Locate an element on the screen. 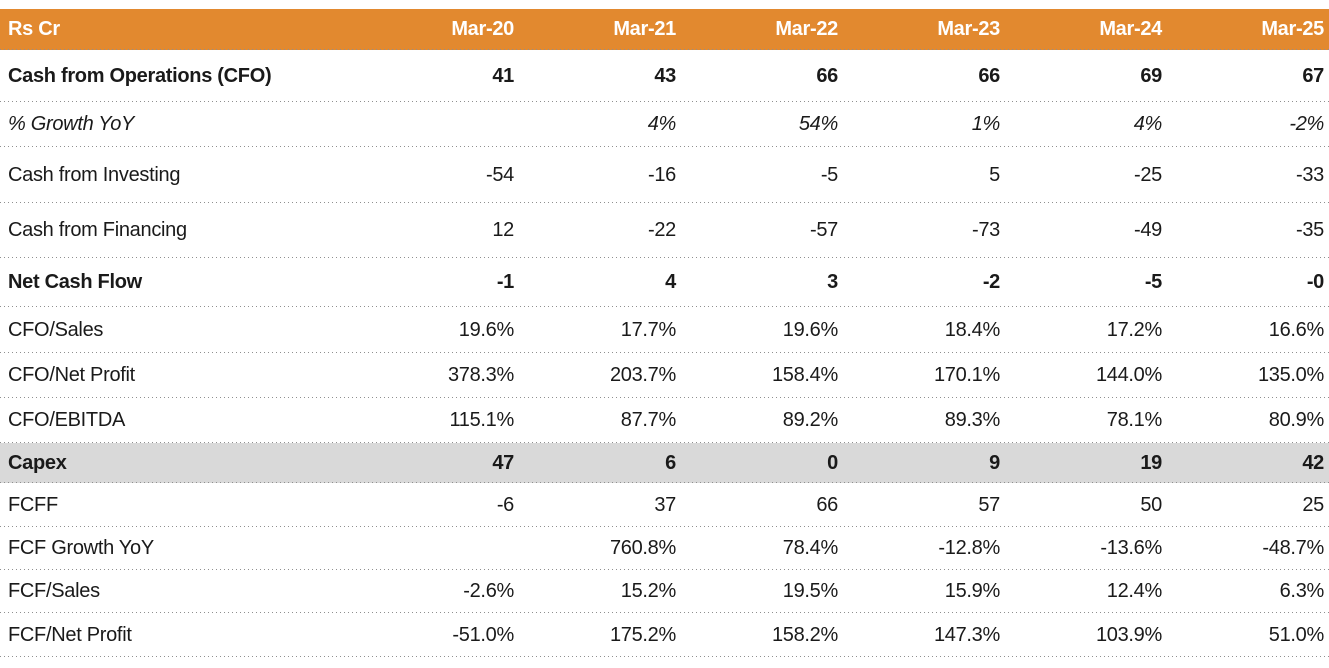 This screenshot has height=668, width=1329. row-label: FCF/Sales is located at coordinates (54, 591).